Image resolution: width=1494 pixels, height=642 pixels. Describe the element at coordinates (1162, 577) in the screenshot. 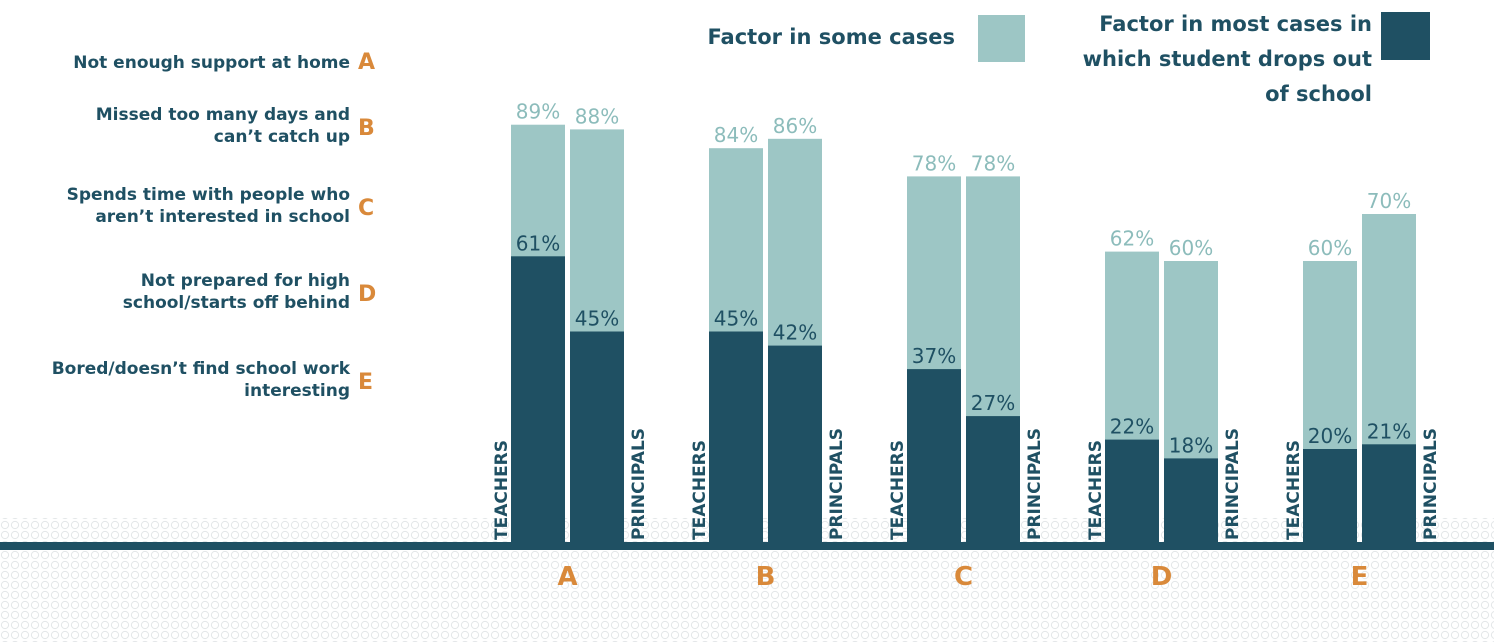

I see `category-label: D` at that location.